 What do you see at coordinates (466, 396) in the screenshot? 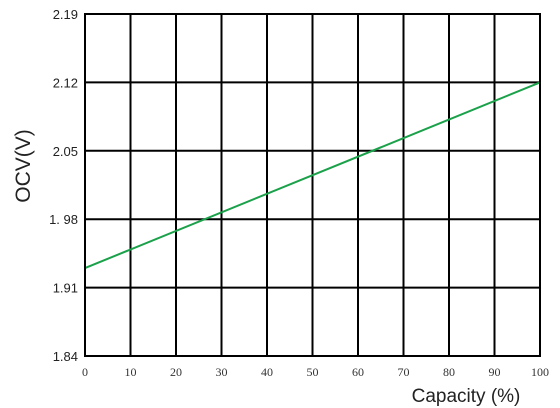
I see `x-axis-label: Capacity (%)` at bounding box center [466, 396].